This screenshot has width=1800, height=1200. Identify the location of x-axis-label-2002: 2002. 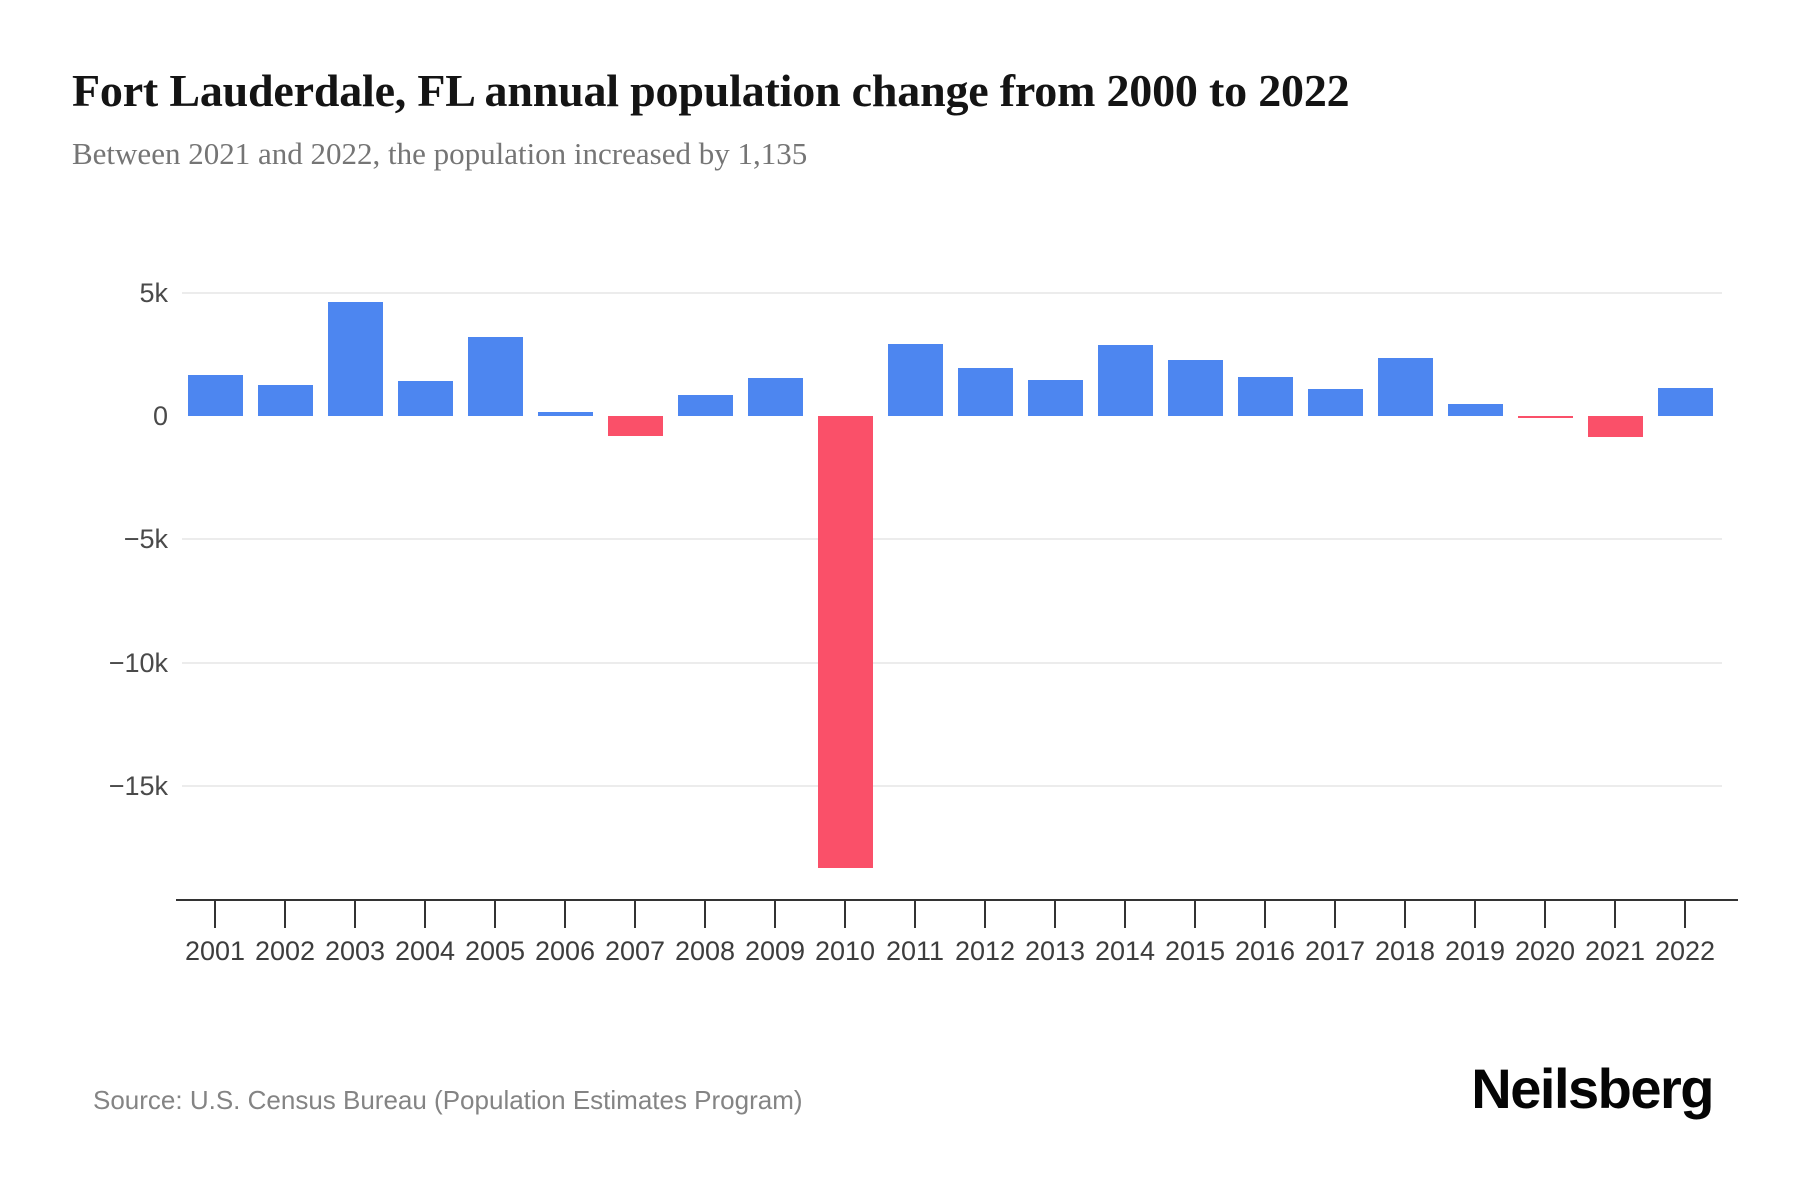
(285, 951).